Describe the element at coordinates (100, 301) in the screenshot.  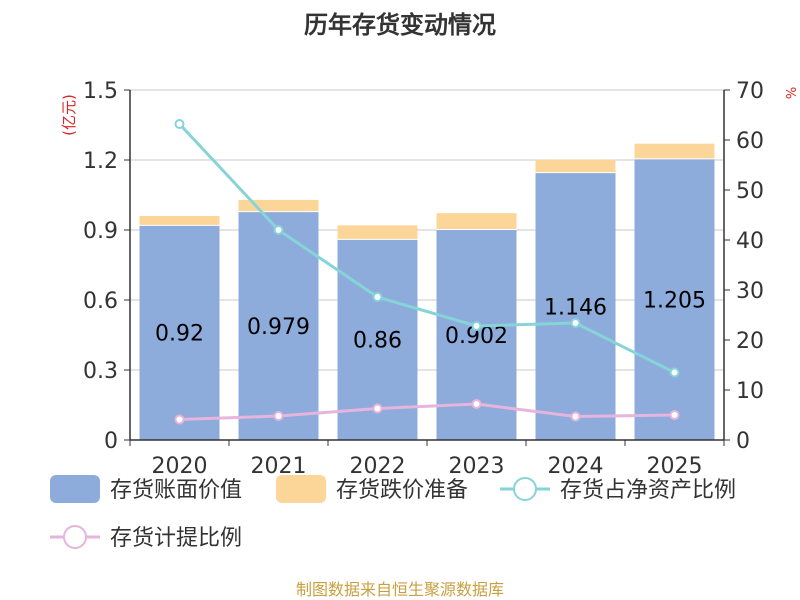
I see `left-axis-tick-label: 0.6` at that location.